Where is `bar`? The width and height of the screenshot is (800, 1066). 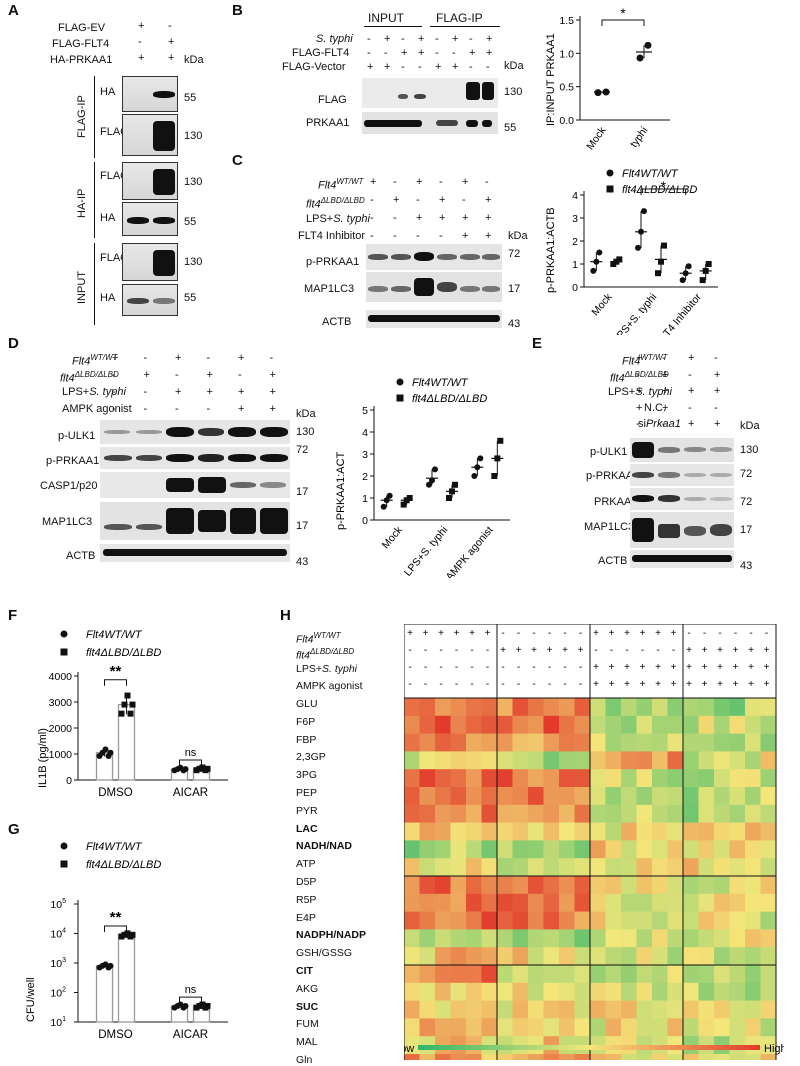 bar is located at coordinates (104, 994).